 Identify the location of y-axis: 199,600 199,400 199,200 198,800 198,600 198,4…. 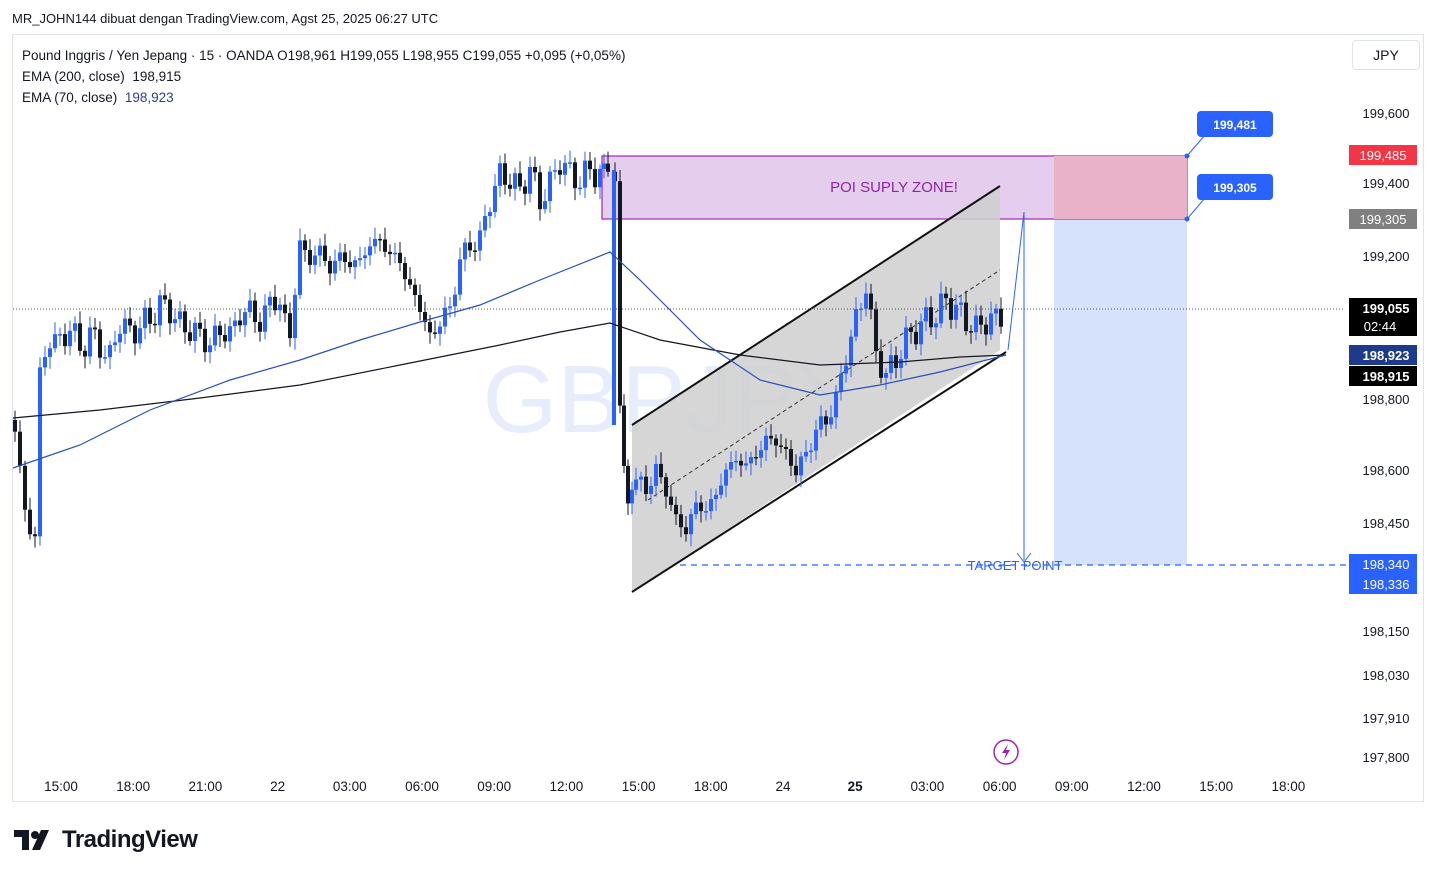
(1386, 435).